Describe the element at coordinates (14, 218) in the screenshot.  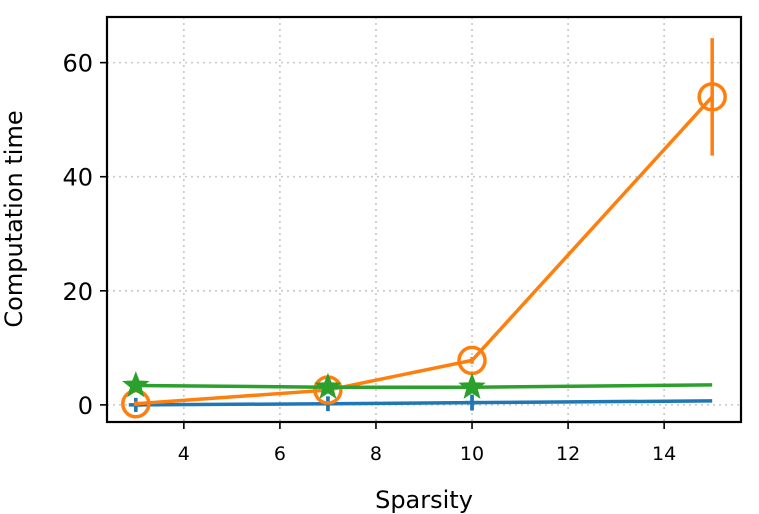
I see `y-axis-label: Computation time` at that location.